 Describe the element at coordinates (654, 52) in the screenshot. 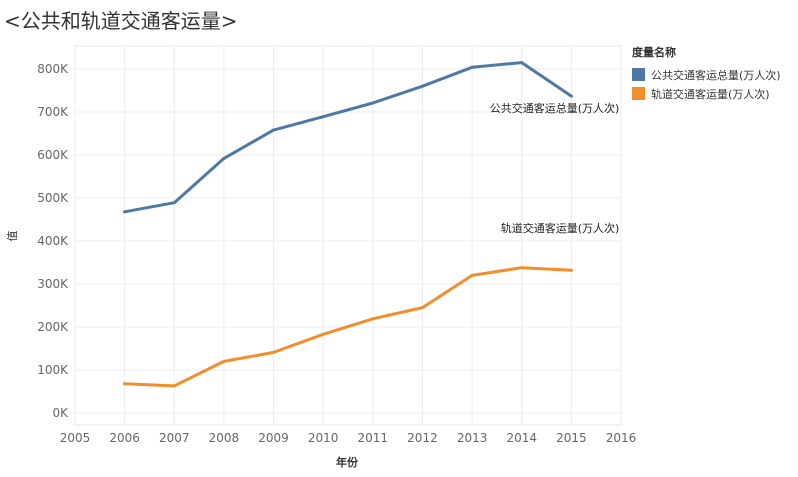

I see `legend-title: 度量名称` at that location.